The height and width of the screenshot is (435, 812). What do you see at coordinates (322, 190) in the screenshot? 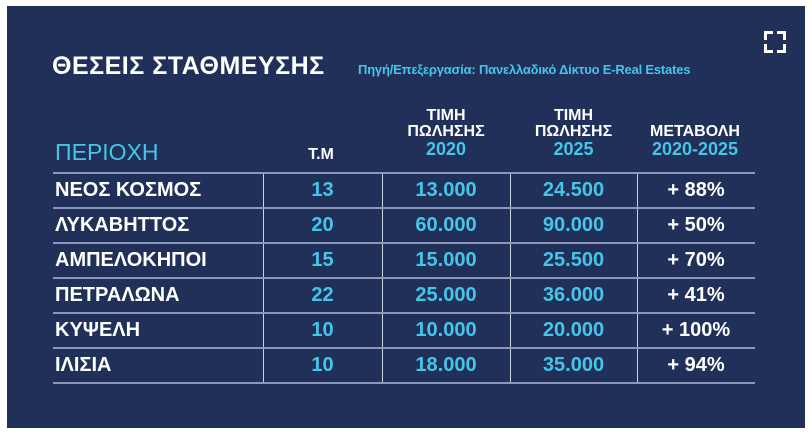
I see `cell-sqm: 13` at bounding box center [322, 190].